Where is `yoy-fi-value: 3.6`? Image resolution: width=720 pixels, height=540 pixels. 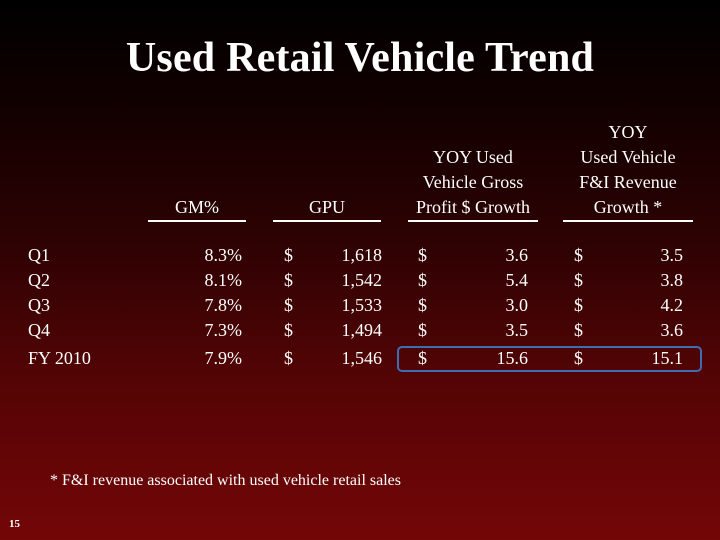 yoy-fi-value: 3.6 is located at coordinates (672, 330).